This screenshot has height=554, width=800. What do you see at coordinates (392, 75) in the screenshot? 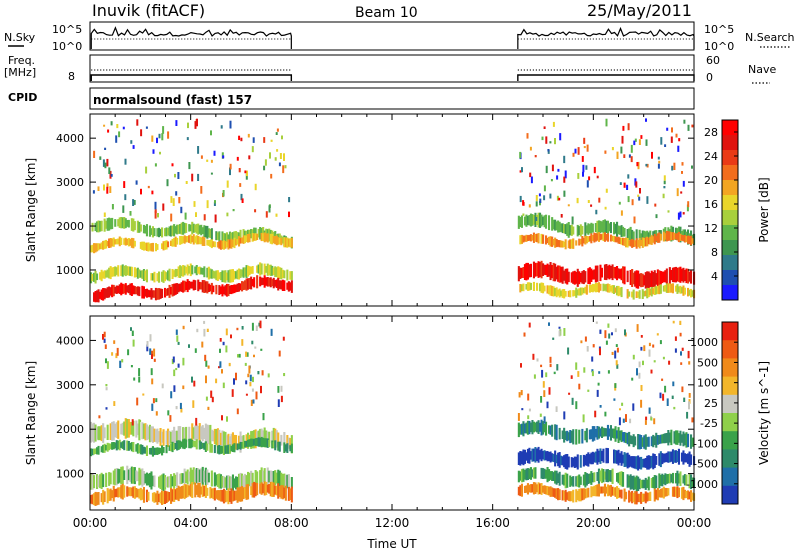
I see `freq-traces` at bounding box center [392, 75].